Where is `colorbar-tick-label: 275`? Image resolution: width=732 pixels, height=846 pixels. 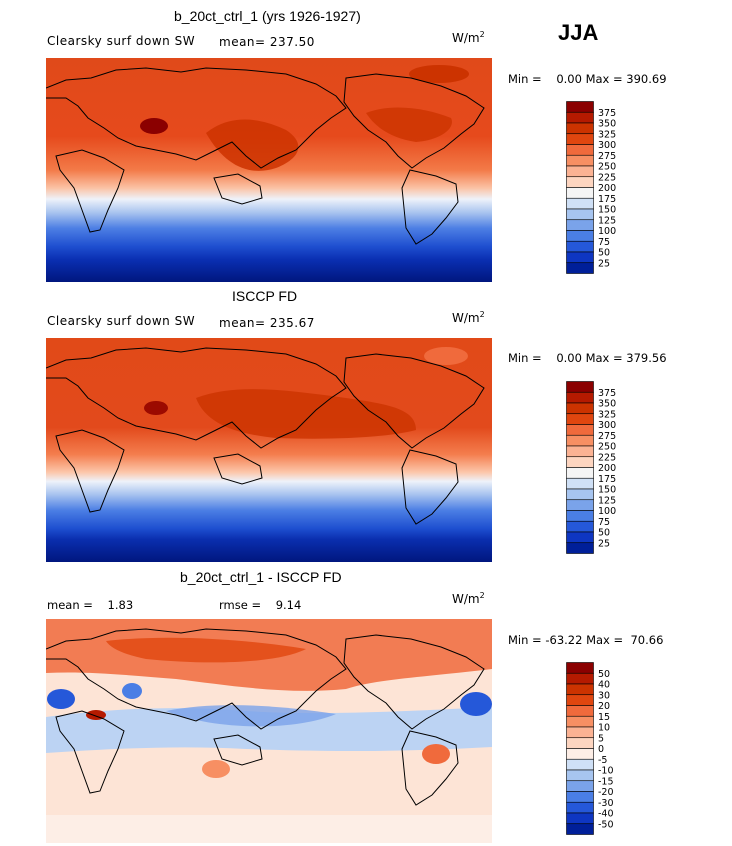
colorbar-tick-label: 275 is located at coordinates (607, 436).